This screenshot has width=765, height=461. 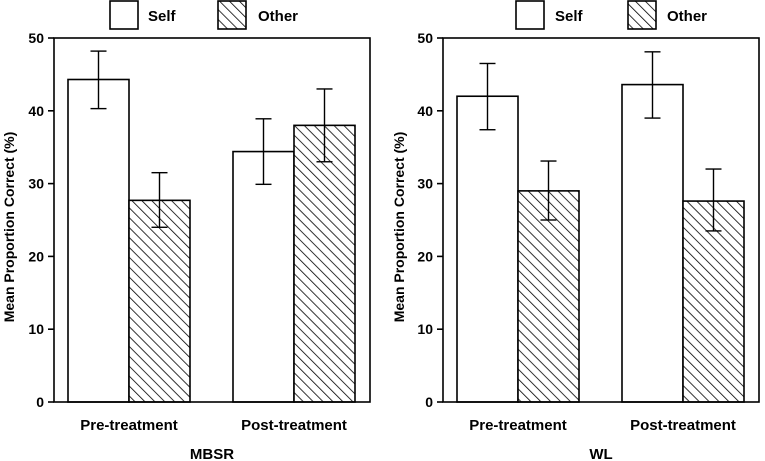 What do you see at coordinates (600, 453) in the screenshot?
I see `panel-title: WL` at bounding box center [600, 453].